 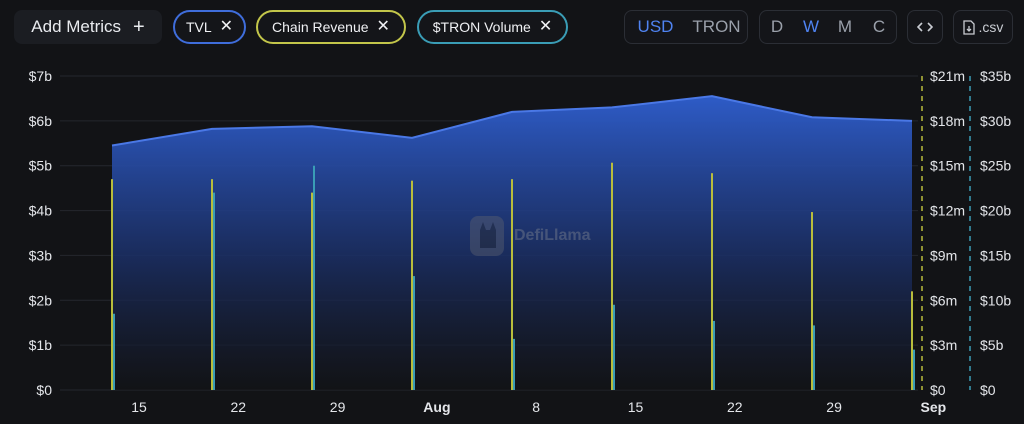 What do you see at coordinates (938, 390) in the screenshot?
I see `y-tick-label-revenue: $0` at bounding box center [938, 390].